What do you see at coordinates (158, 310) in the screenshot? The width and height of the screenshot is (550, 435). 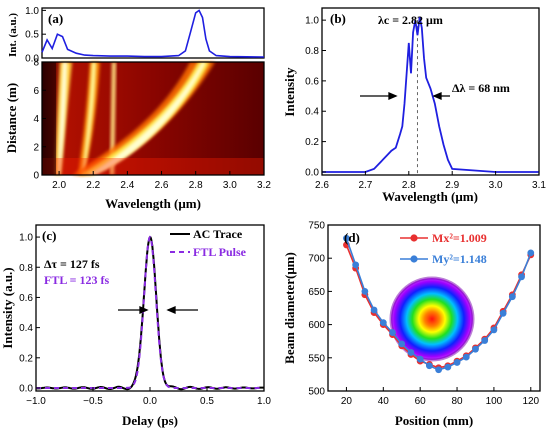 I see `panel-c-fwhm-arrows` at bounding box center [158, 310].